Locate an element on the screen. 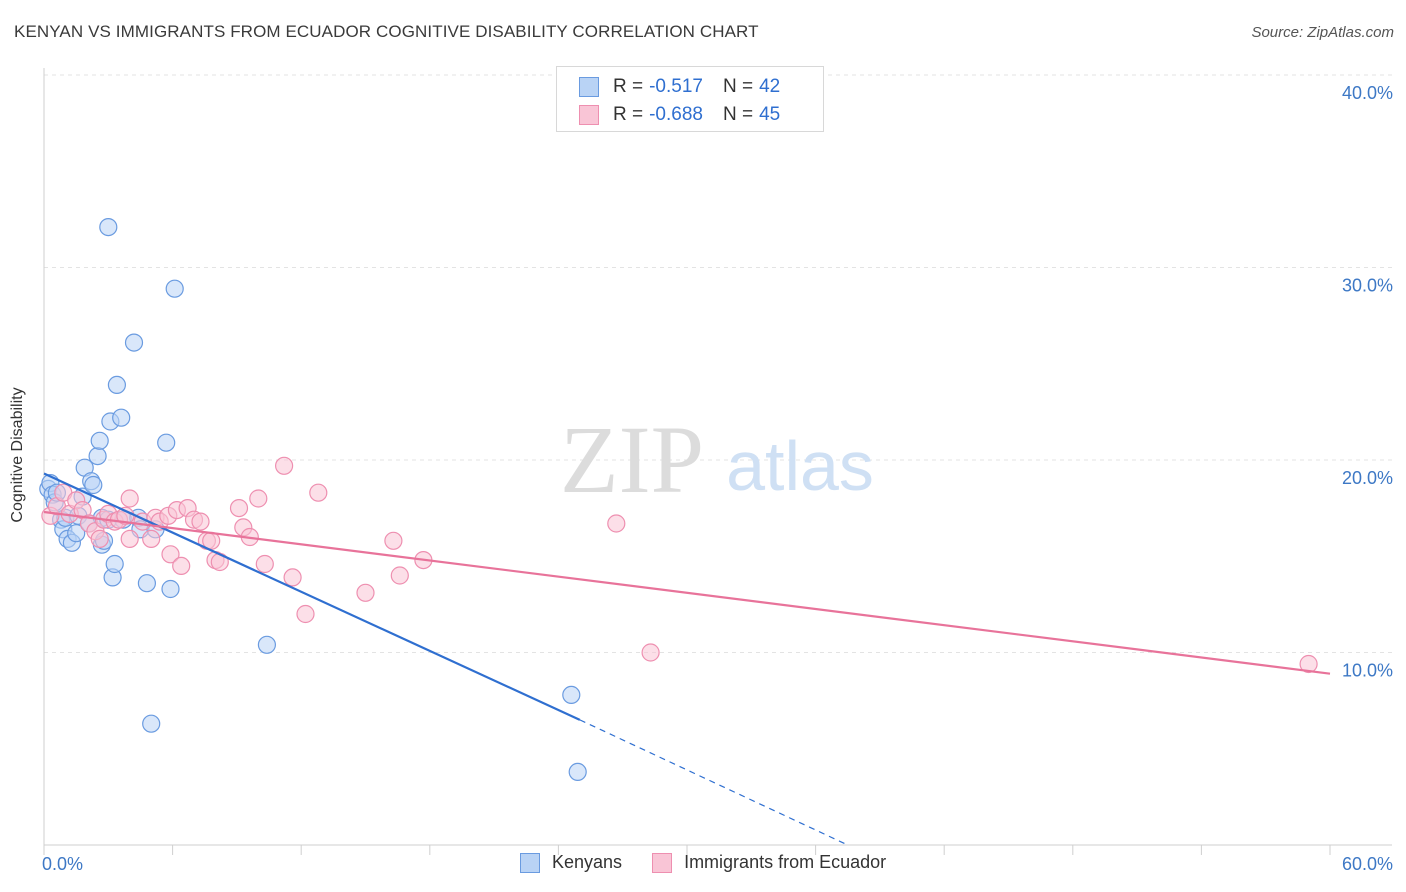 This screenshot has height=892, width=1406. kenyans-swatch is located at coordinates (589, 87).